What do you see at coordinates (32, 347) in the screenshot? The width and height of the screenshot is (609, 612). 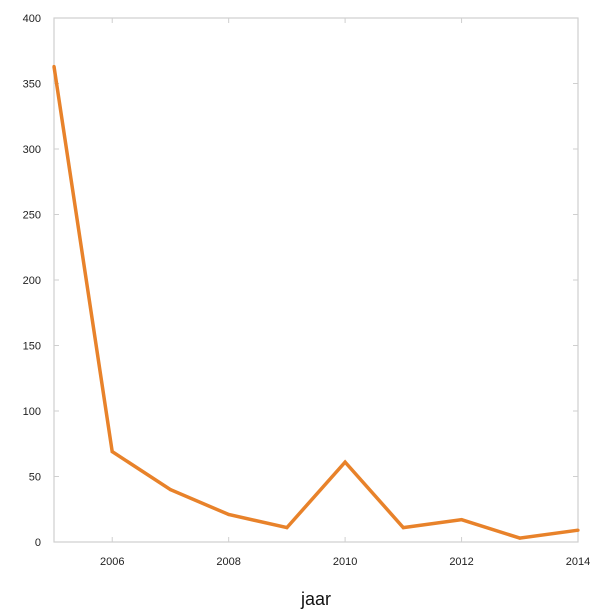 I see `y-tick-label: 150` at bounding box center [32, 347].